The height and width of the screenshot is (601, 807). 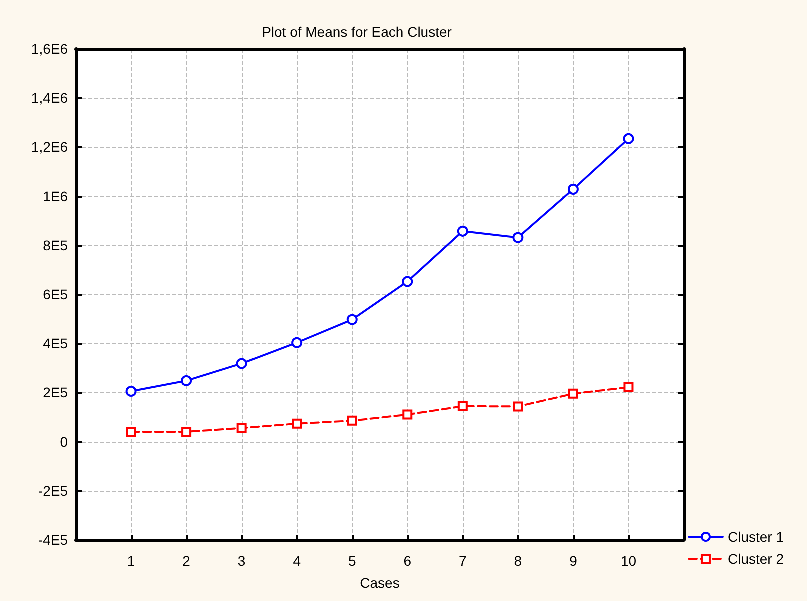 What do you see at coordinates (55, 392) in the screenshot?
I see `y-tick-label: 2E5` at bounding box center [55, 392].